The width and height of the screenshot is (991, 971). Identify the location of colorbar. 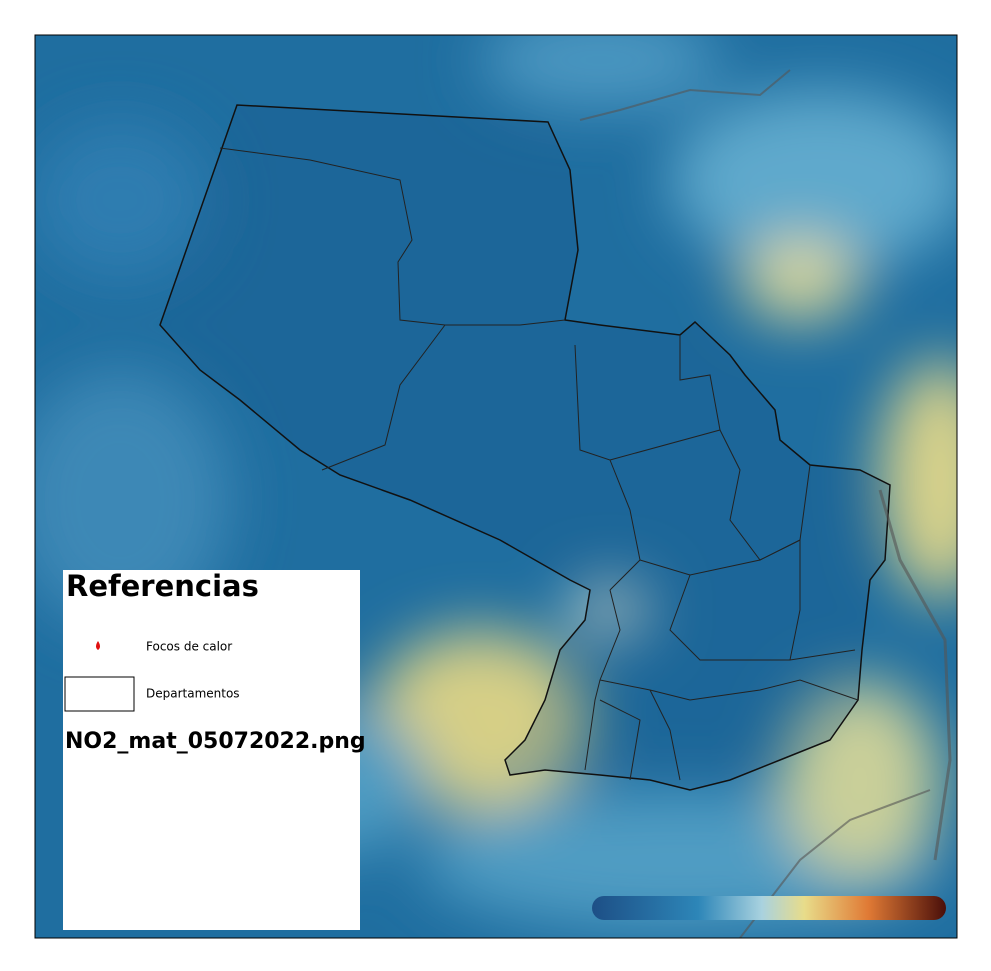
(769, 908).